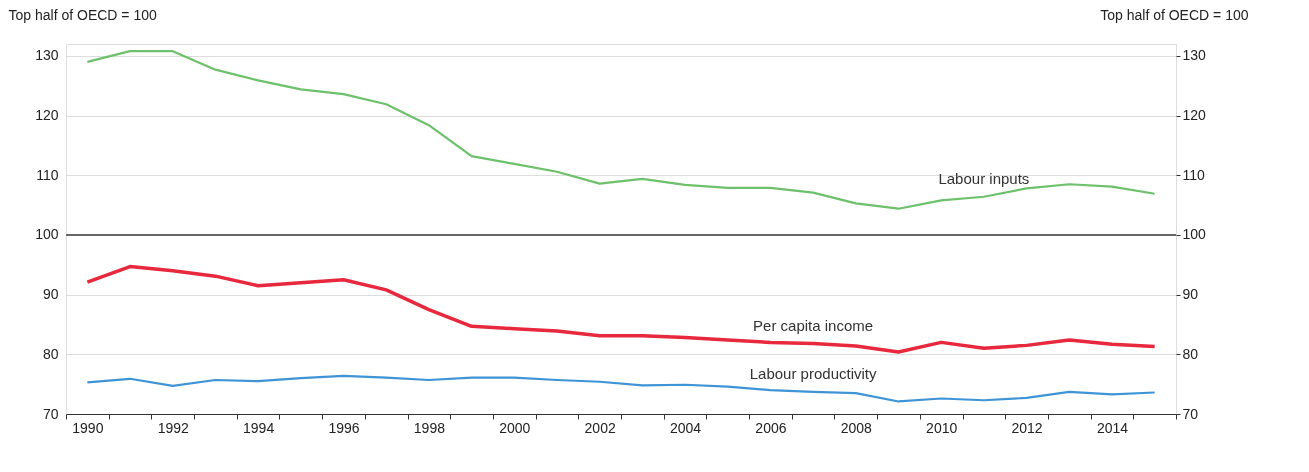 Image resolution: width=1309 pixels, height=472 pixels. I want to click on x-tick-label: 2014, so click(1112, 427).